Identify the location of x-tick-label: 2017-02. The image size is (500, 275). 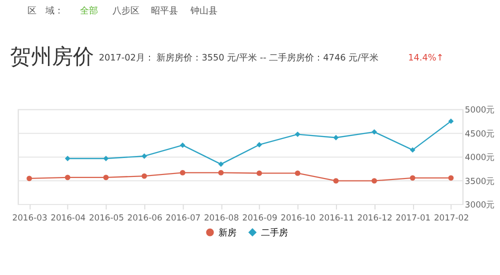
(451, 217).